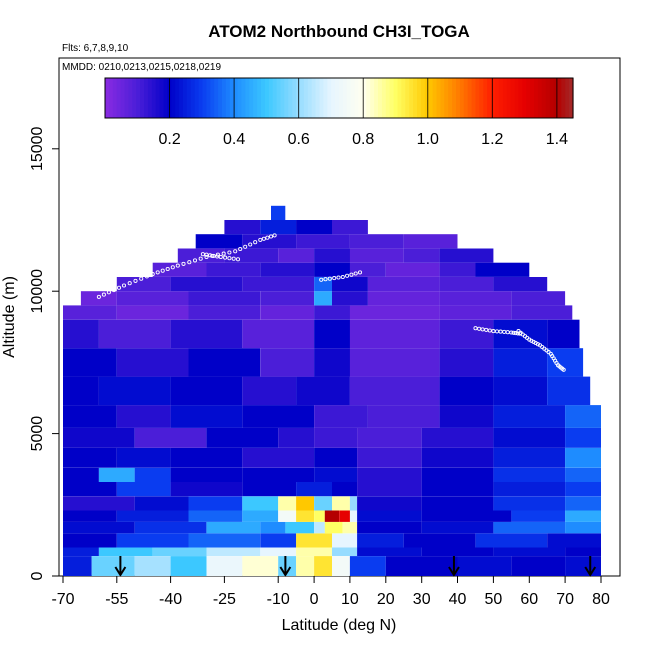 This screenshot has width=650, height=650. I want to click on dates-text: MMDD: 0210,0213,0215,0218,0219, so click(141, 67).